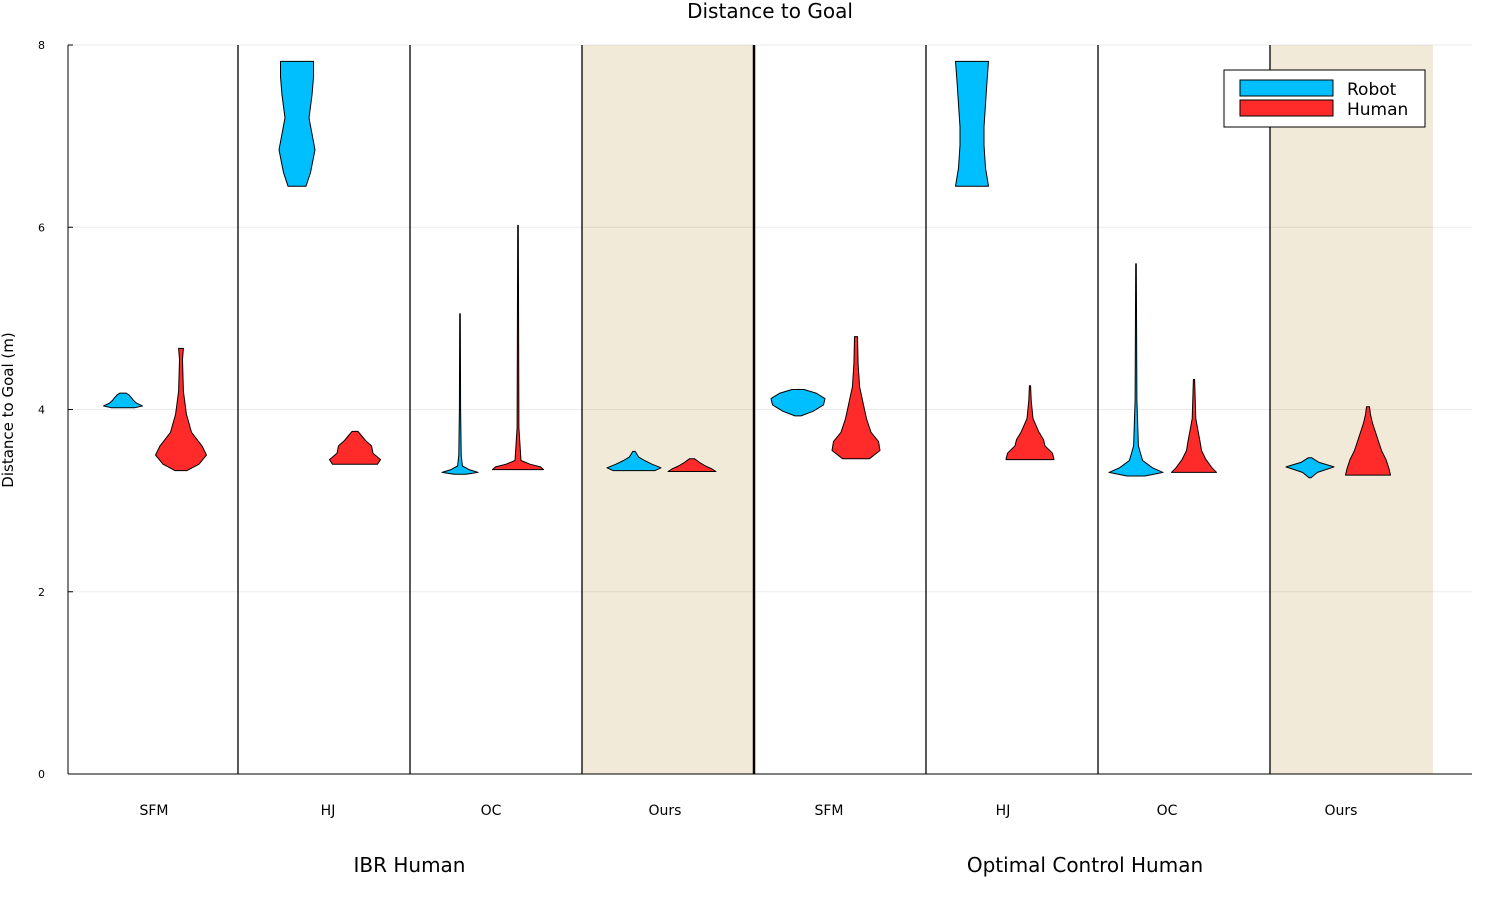 This screenshot has width=1500, height=900. Describe the element at coordinates (1372, 90) in the screenshot. I see `legend-label-robot: Robot` at that location.